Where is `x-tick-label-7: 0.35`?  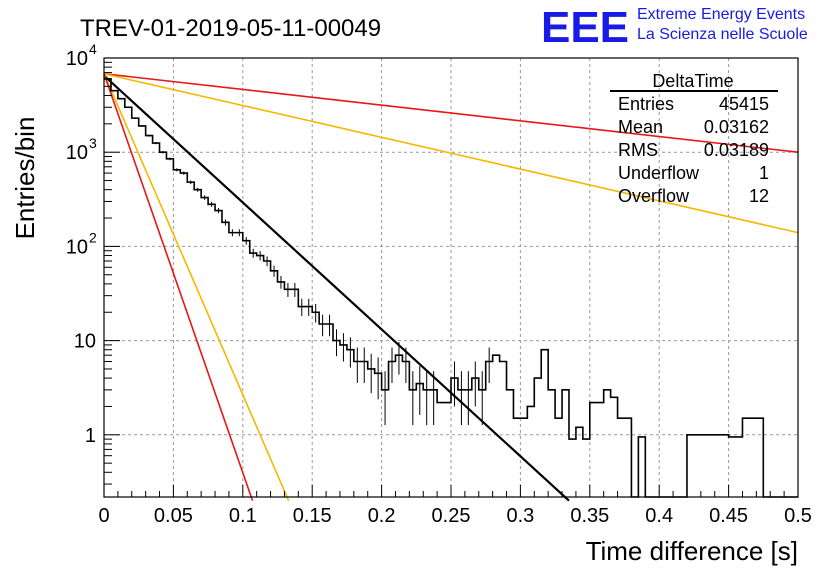
x-tick-label-7: 0.35 is located at coordinates (589, 516).